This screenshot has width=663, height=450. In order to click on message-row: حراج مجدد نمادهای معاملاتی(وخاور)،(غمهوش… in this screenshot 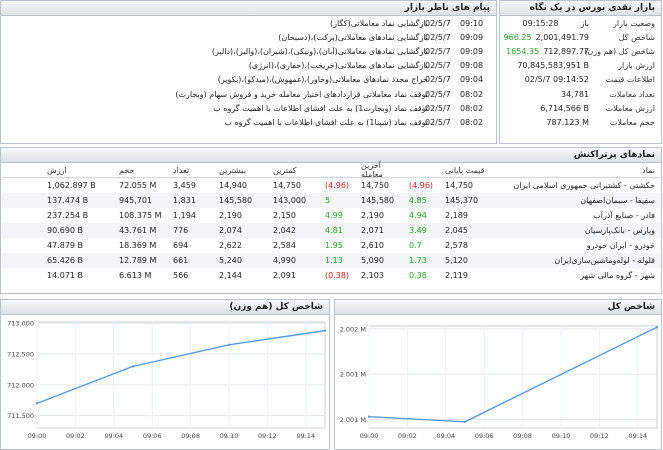, I will do `click(248, 80)`.